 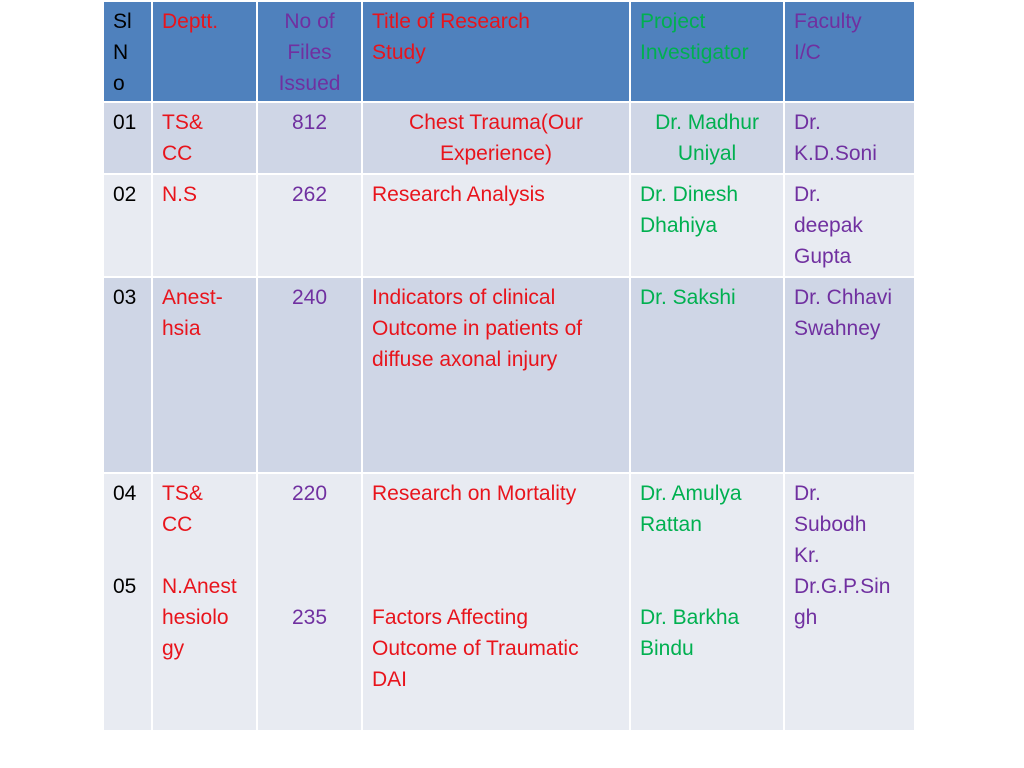 I want to click on cell-sl-no: 03, so click(x=127, y=375).